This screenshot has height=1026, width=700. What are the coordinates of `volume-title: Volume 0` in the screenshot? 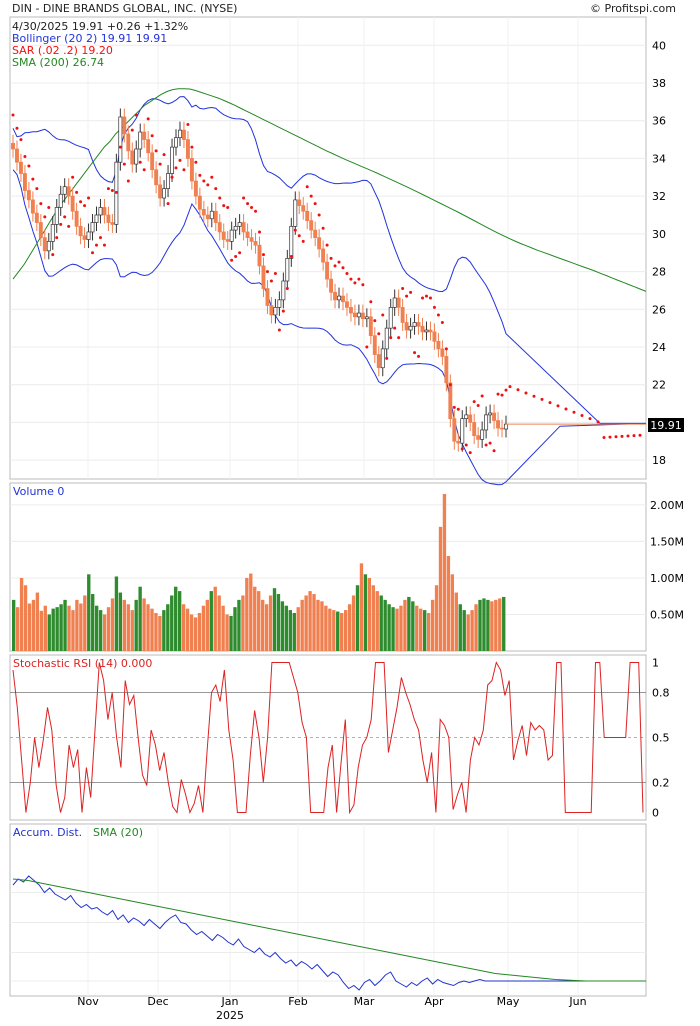 It's located at (38, 491).